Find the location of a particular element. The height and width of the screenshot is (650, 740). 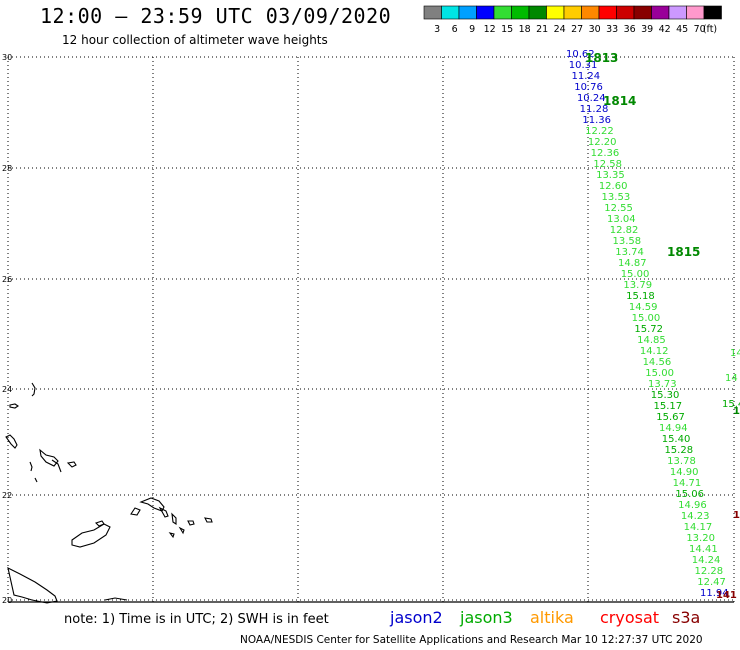

wave-height-value: 11.28 is located at coordinates (594, 109).